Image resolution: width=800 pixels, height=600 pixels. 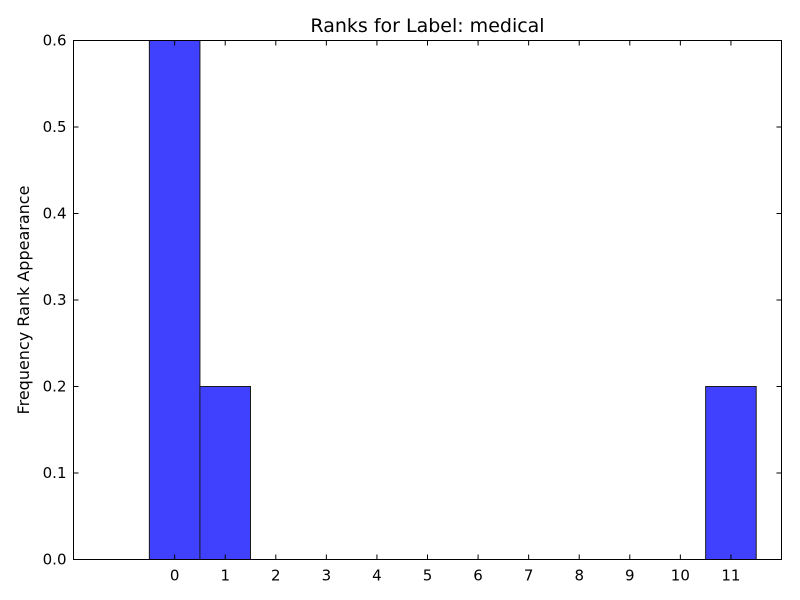 I want to click on x-tick-label: 9, so click(x=630, y=576).